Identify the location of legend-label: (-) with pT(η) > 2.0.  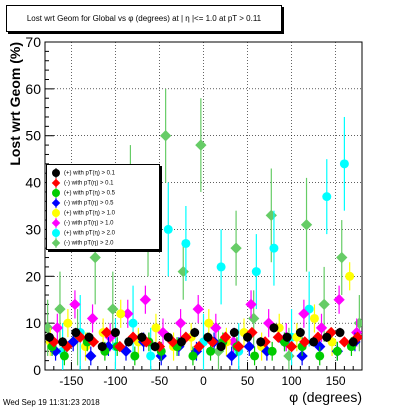
(89, 243).